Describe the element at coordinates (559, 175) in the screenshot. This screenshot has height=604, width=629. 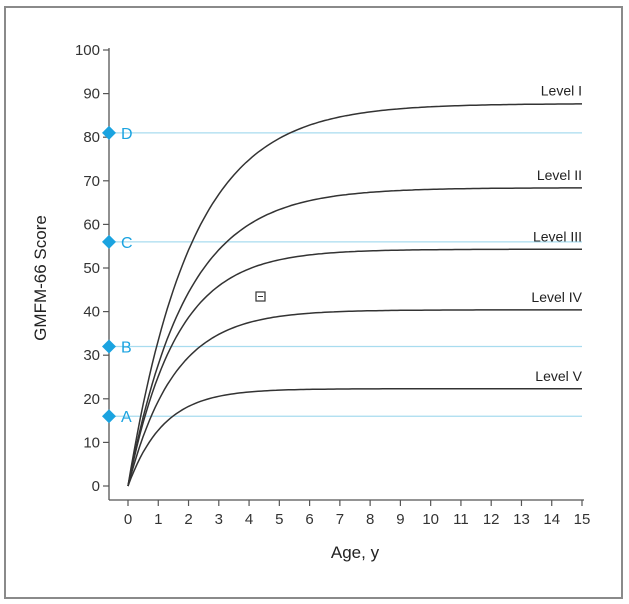
I see `series-label-level-2: Level II` at that location.